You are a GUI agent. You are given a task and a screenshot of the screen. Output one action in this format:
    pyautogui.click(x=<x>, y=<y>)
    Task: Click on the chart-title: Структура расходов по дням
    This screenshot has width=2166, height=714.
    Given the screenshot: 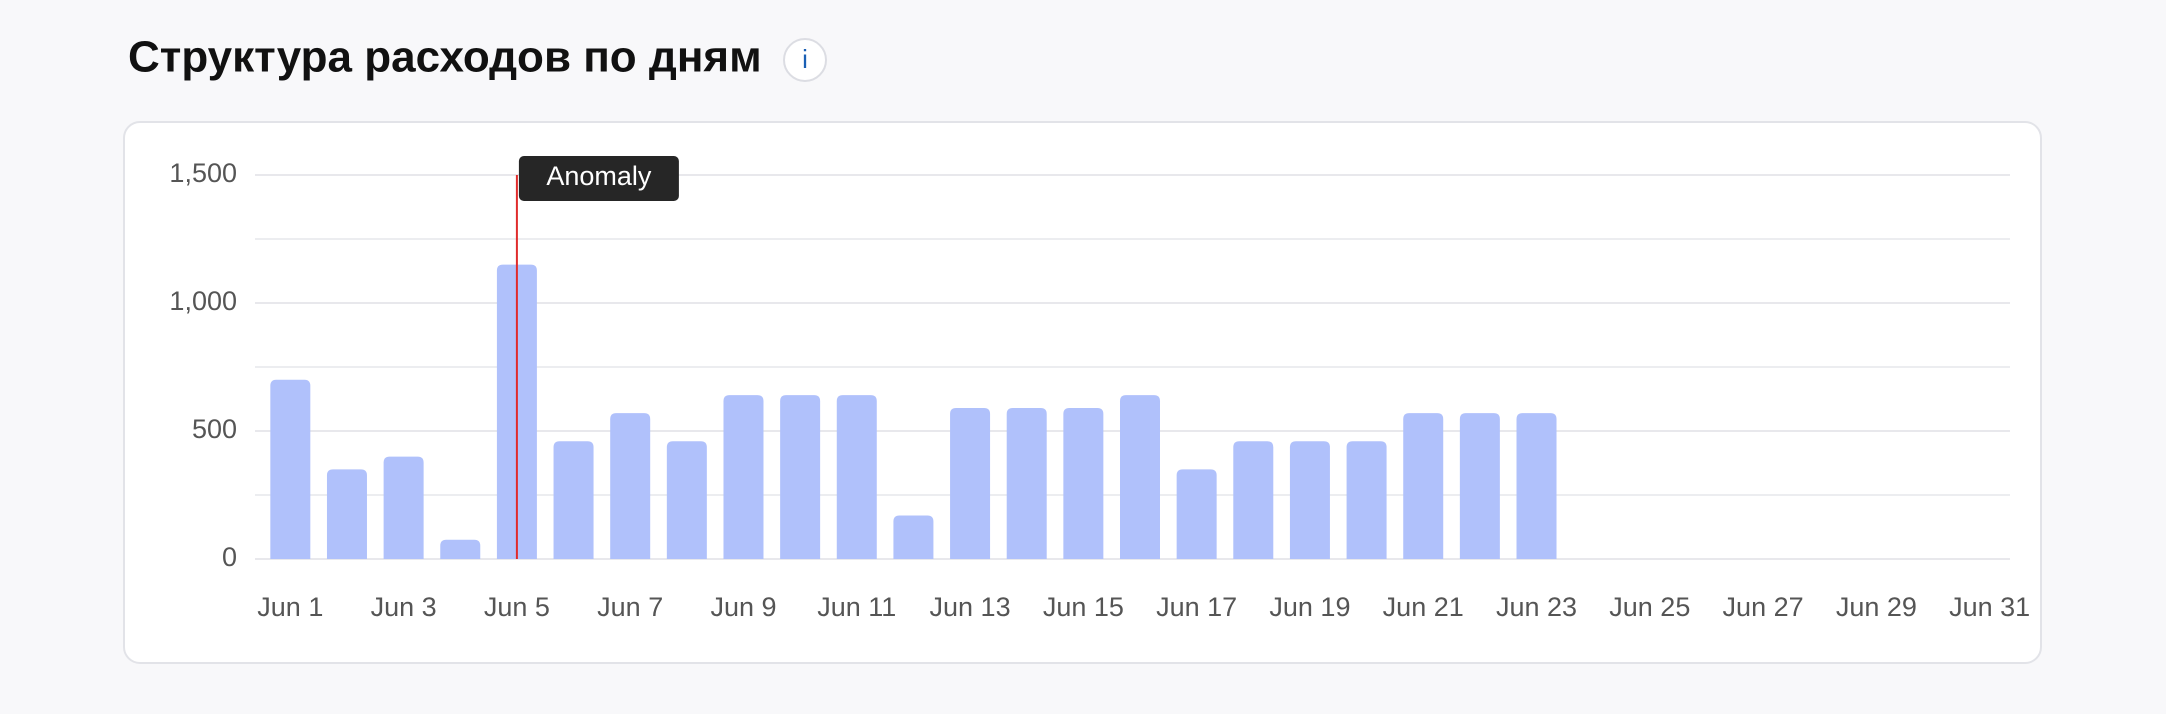 What is the action you would take?
    pyautogui.click(x=445, y=57)
    